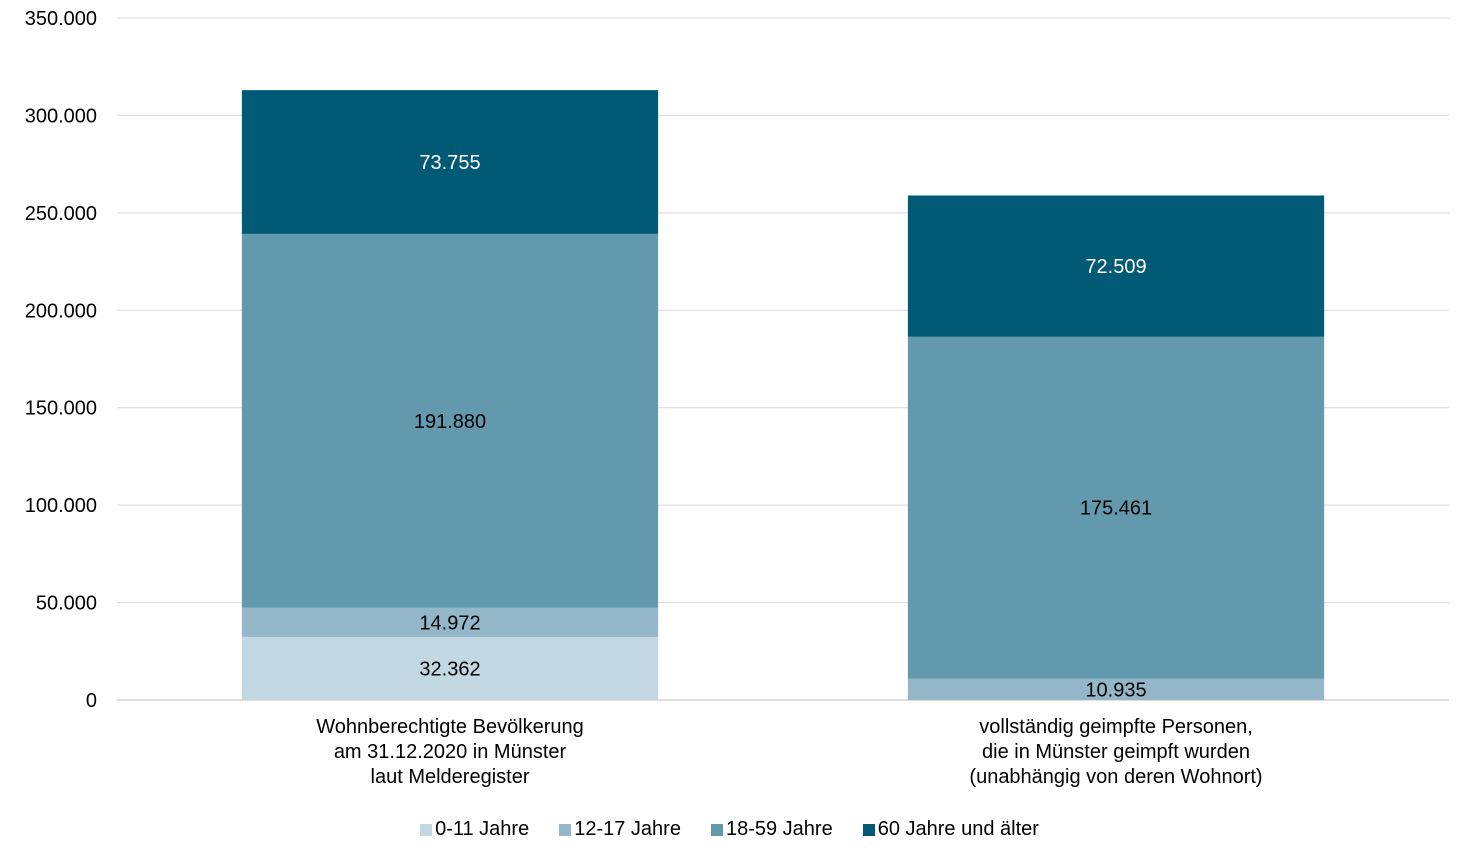 This screenshot has width=1459, height=852. I want to click on data-label: 191.880, so click(450, 422).